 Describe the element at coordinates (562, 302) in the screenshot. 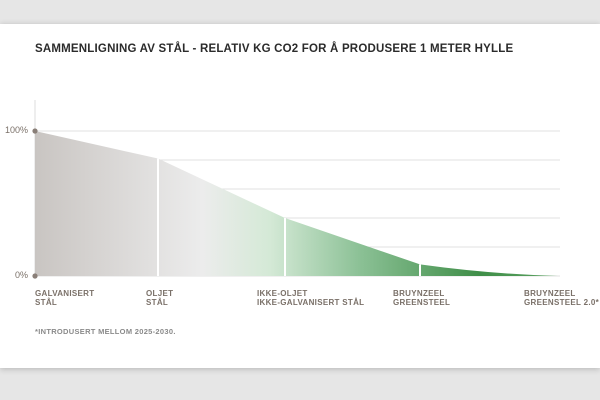

I see `x-category-label-4-line-1: GREENSTEEL 2.0*` at that location.